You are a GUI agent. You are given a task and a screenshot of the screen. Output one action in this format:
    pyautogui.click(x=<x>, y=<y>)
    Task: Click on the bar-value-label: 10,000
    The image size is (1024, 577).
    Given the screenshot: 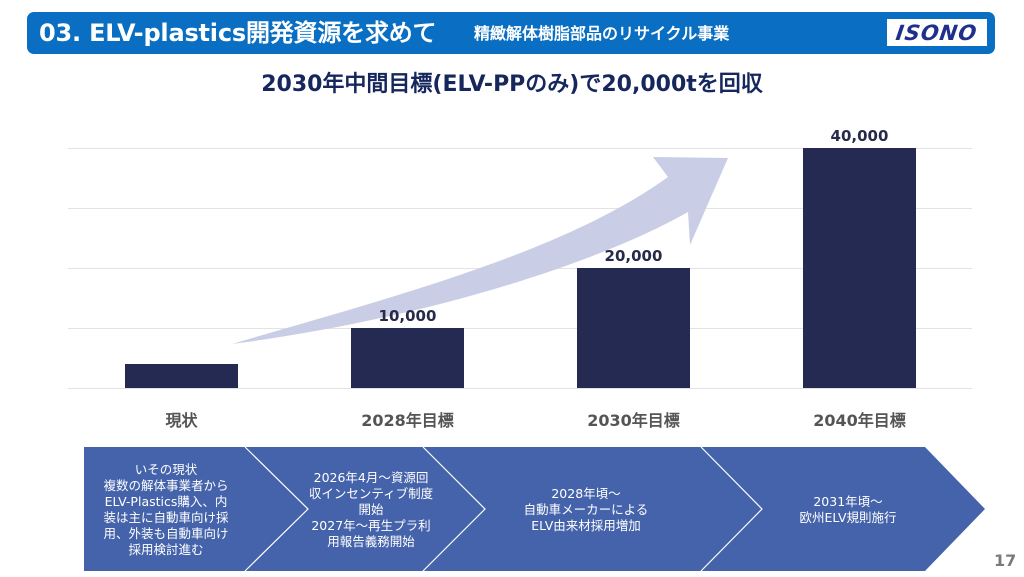 What is the action you would take?
    pyautogui.click(x=408, y=316)
    